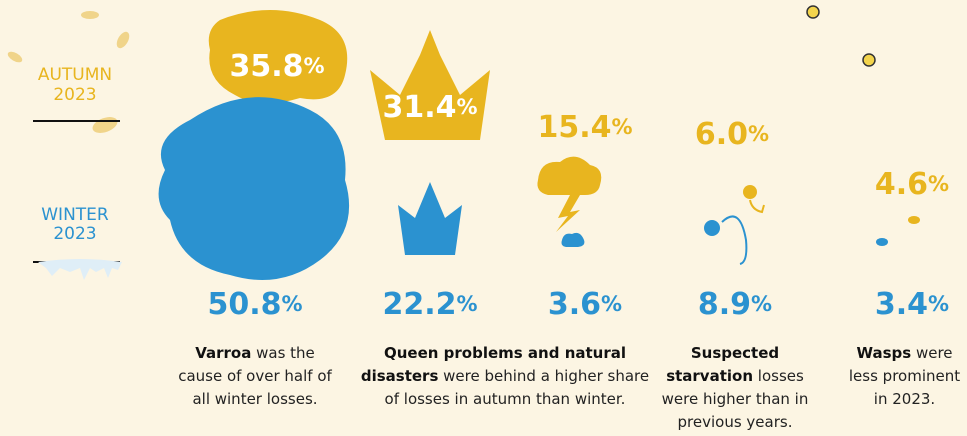 Image resolution: width=967 pixels, height=436 pixels. I want to click on legend-autumn: AUTUMN, so click(75, 75).